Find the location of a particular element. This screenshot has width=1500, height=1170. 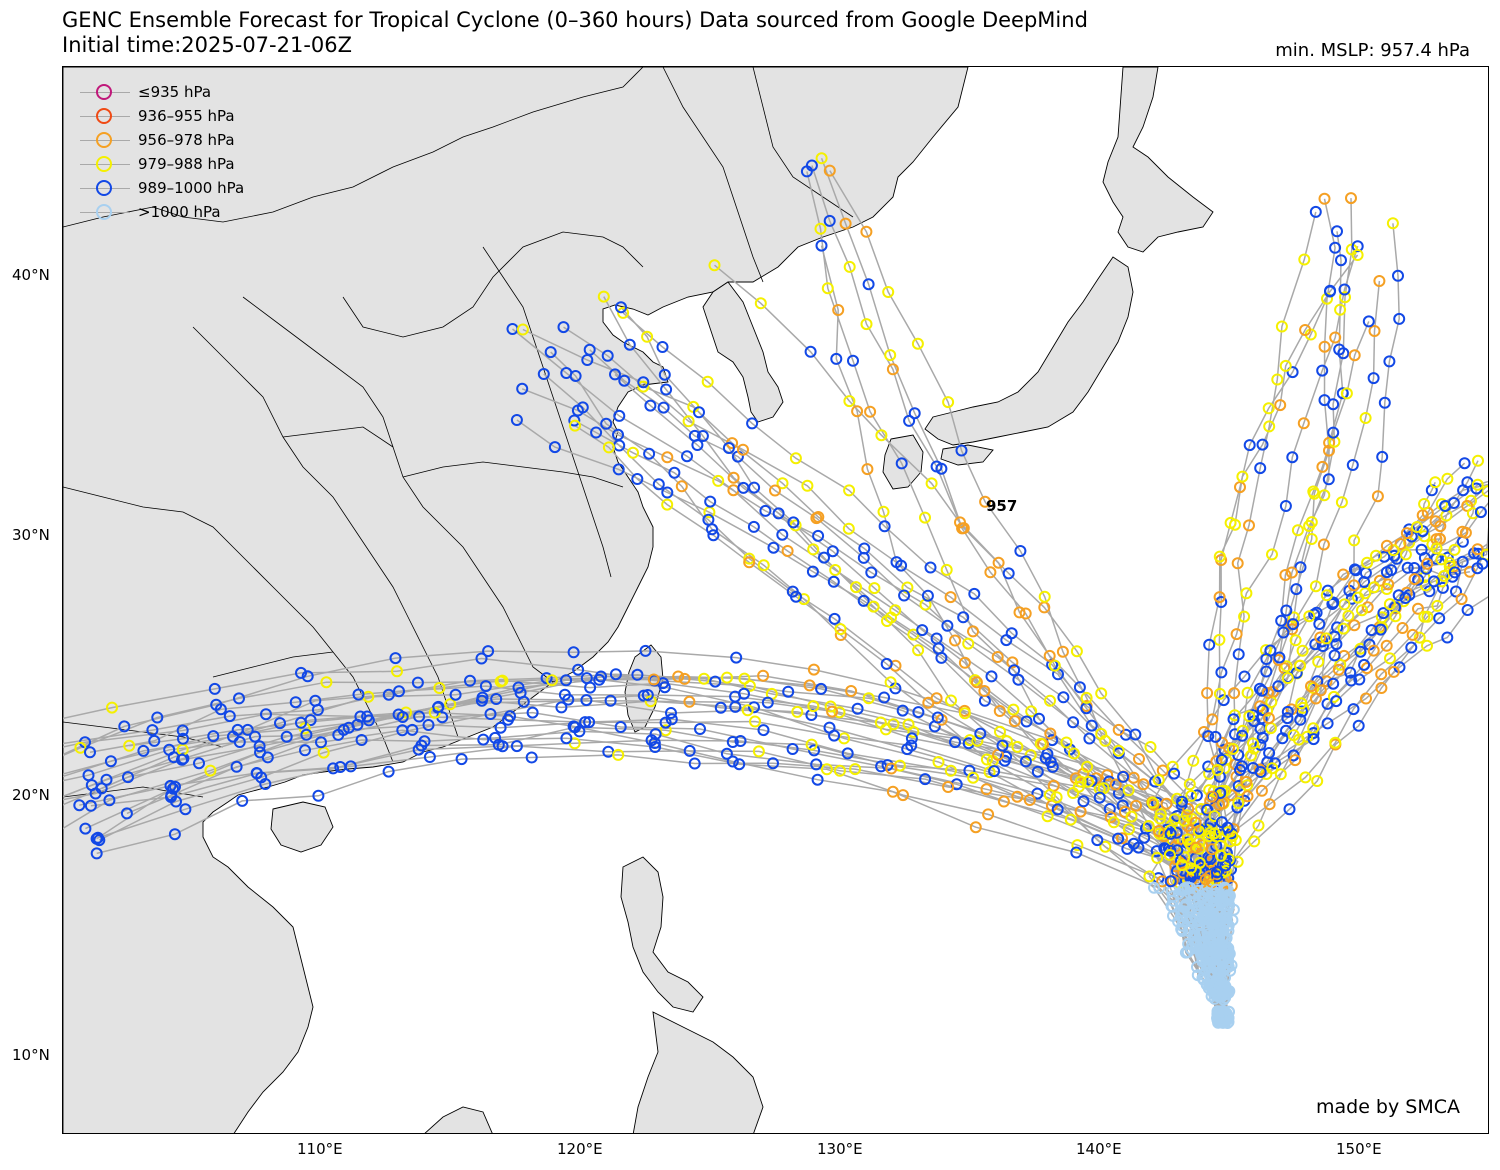

lat-label-40n: 40°N is located at coordinates (31, 275).